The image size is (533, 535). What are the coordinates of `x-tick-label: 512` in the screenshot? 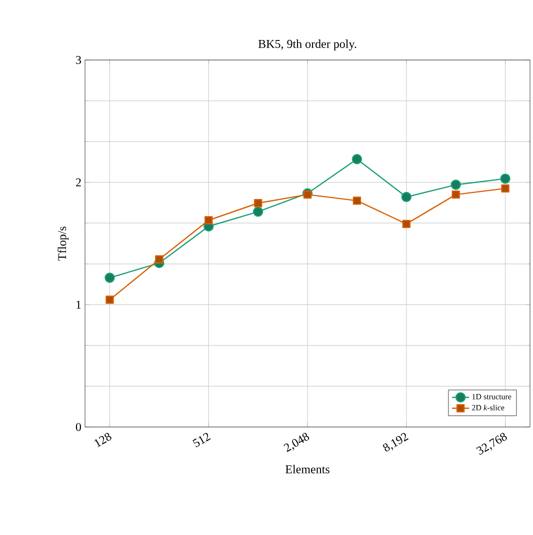 It's located at (201, 440).